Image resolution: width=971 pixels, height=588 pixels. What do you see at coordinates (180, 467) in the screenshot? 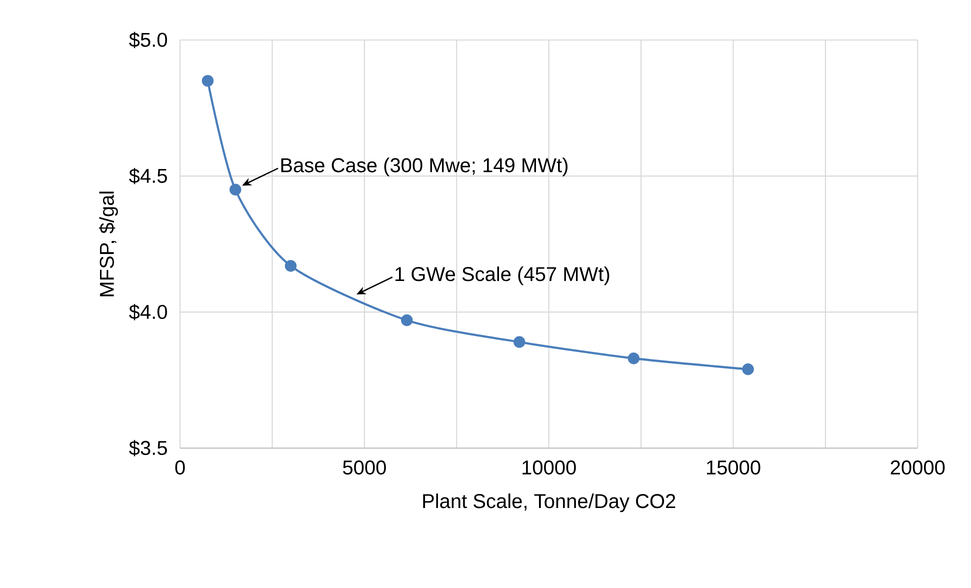
I see `x-tick-label: 0` at bounding box center [180, 467].